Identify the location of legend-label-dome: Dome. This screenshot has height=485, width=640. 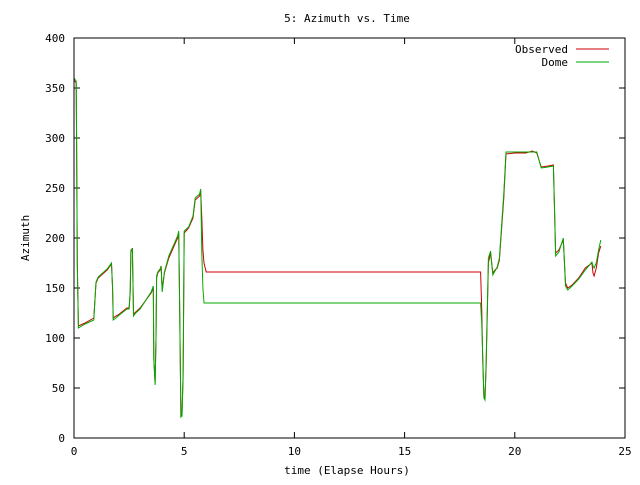
(555, 62).